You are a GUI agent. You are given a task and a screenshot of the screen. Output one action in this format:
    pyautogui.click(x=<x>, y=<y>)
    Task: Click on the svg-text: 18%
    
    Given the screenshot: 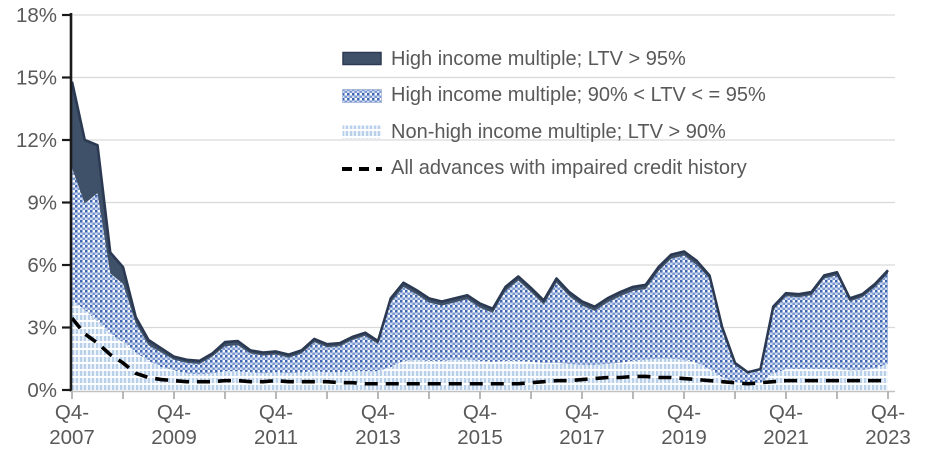 What is the action you would take?
    pyautogui.click(x=36, y=15)
    